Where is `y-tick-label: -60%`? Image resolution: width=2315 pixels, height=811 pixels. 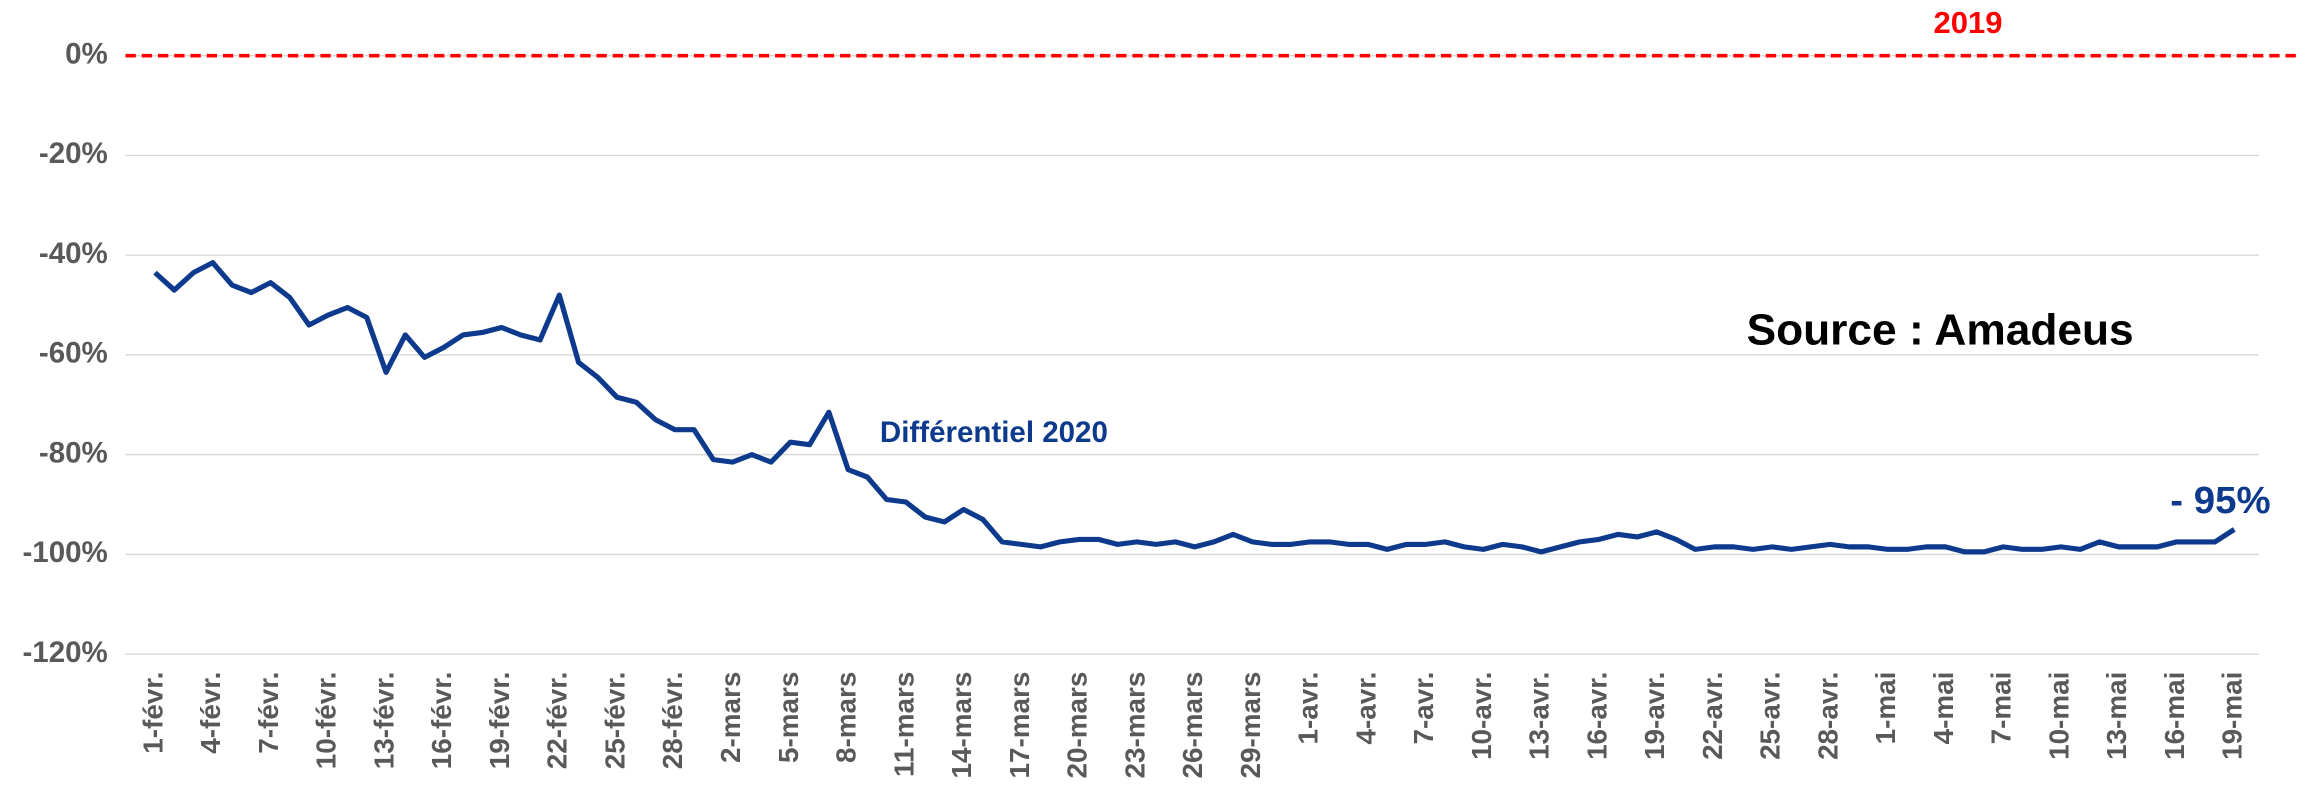
y-tick-label: -60% is located at coordinates (73, 353).